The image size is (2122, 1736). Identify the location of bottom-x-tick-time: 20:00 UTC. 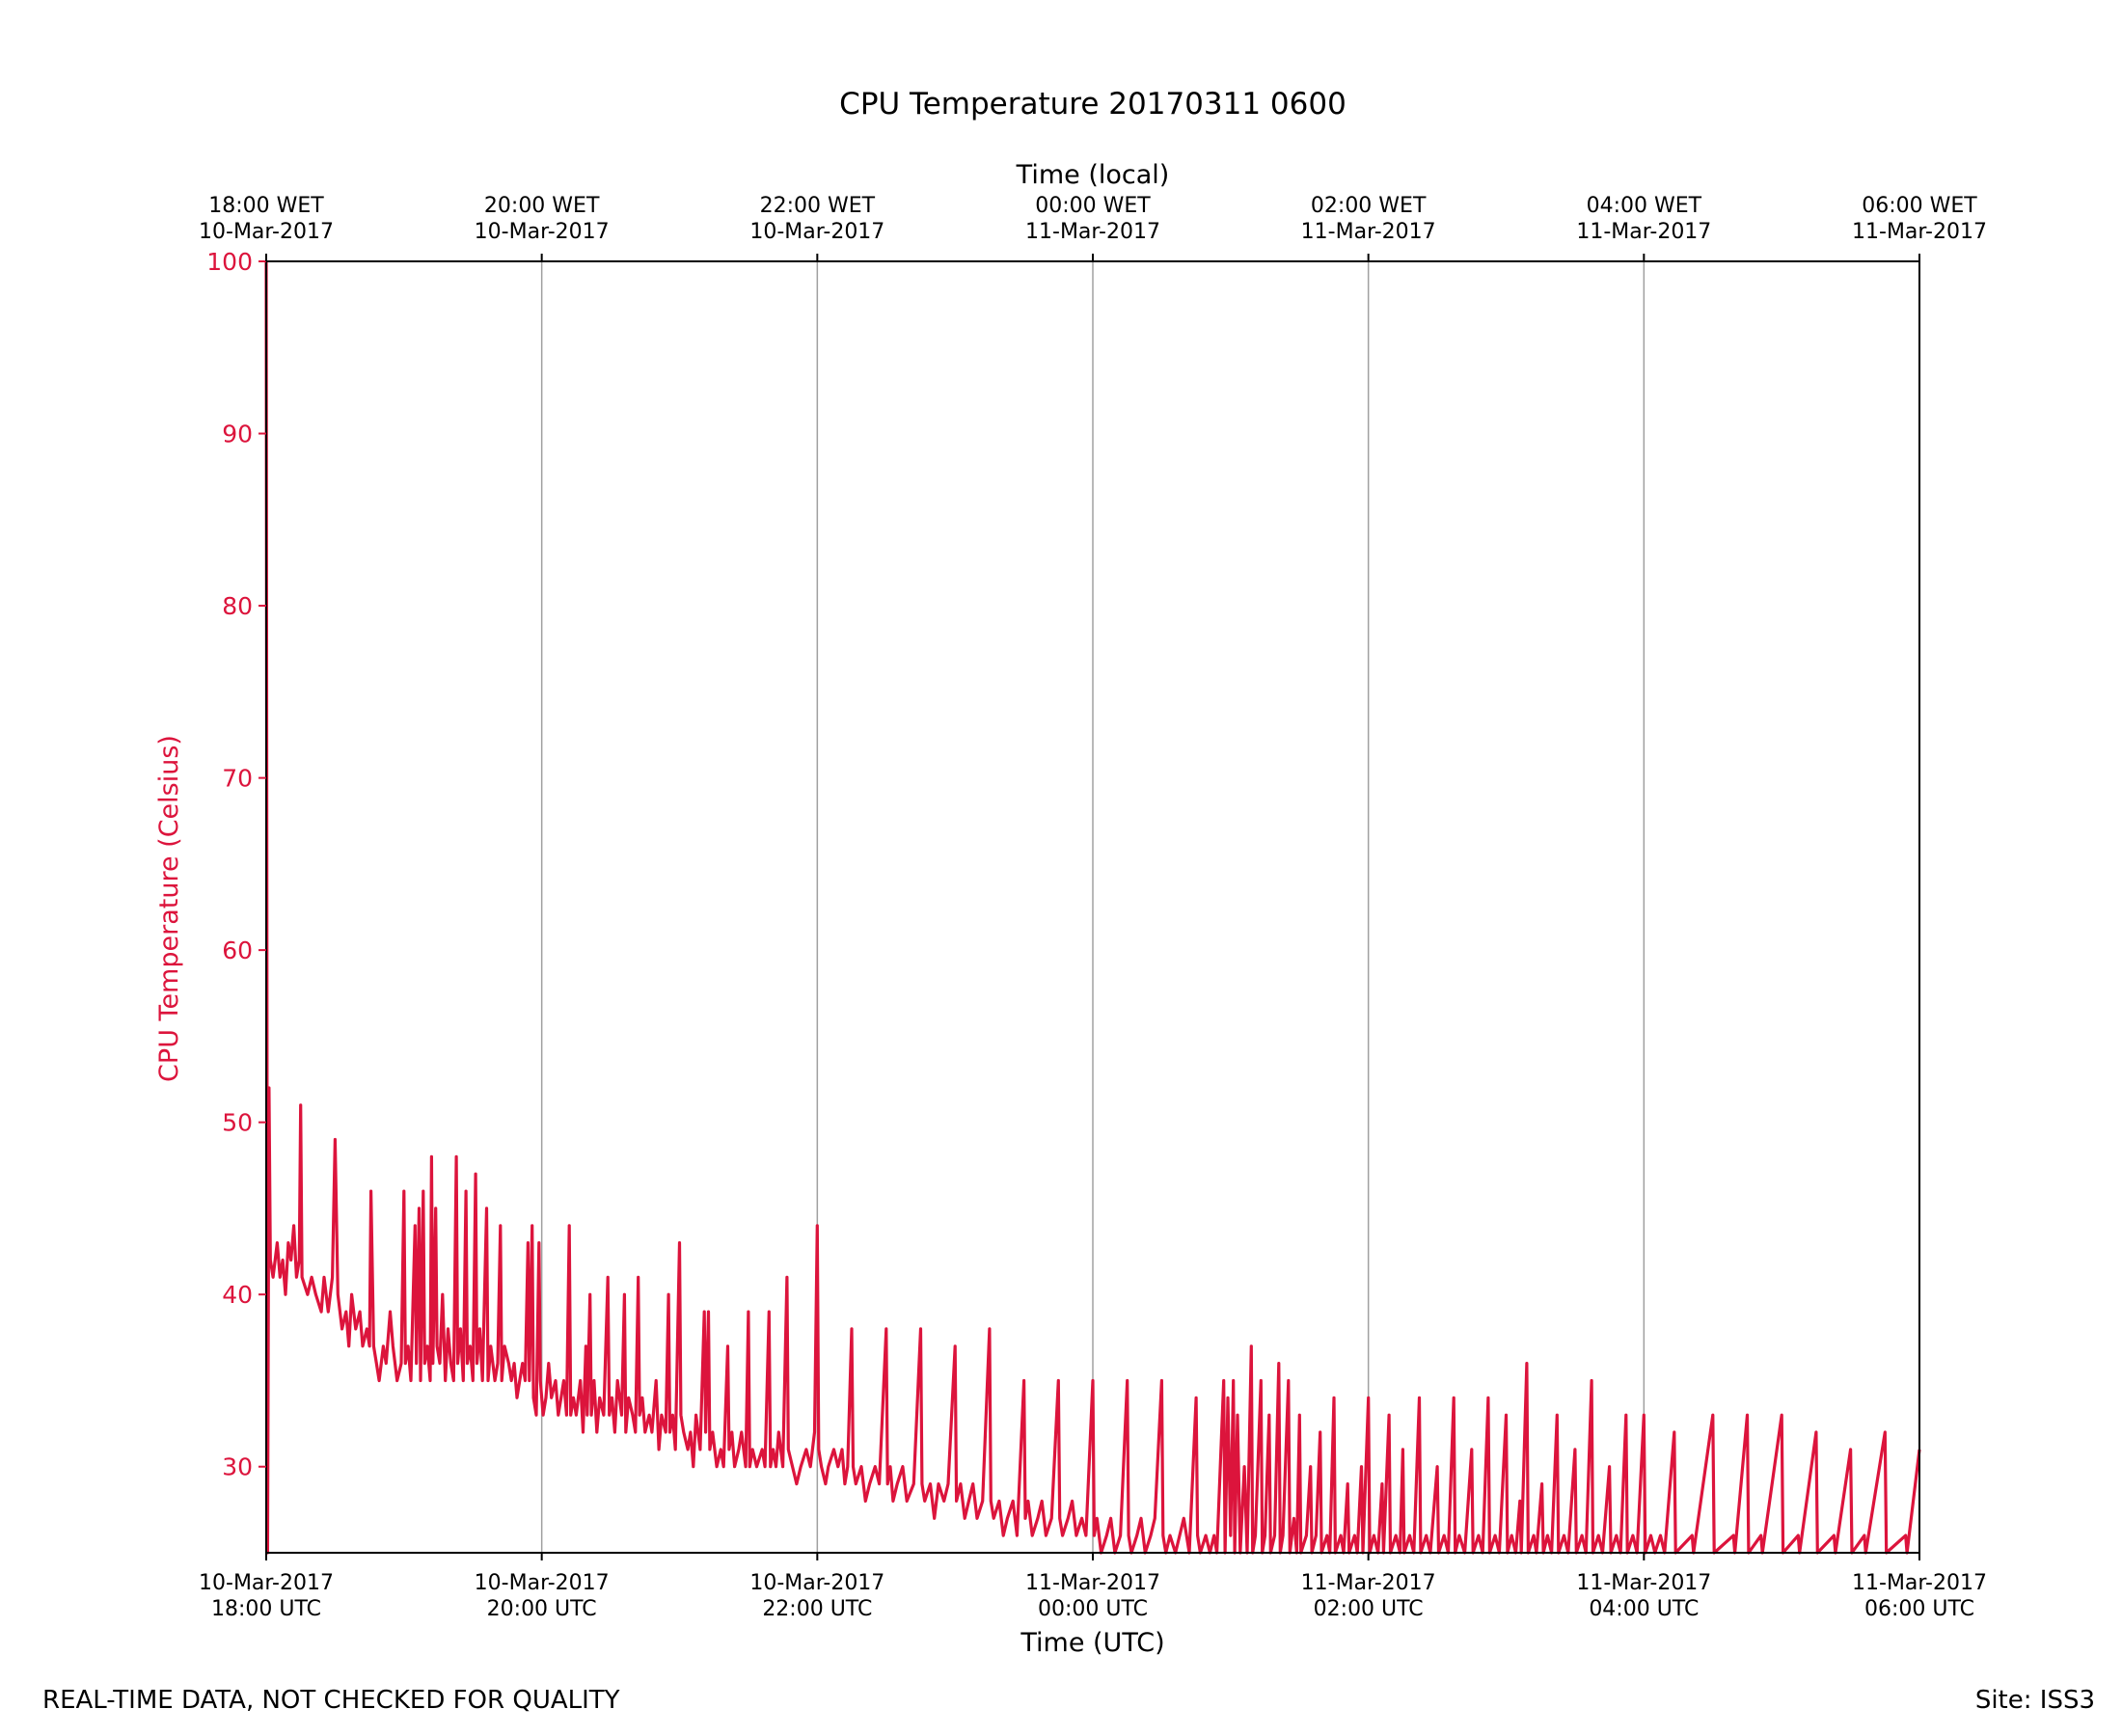
(542, 1609).